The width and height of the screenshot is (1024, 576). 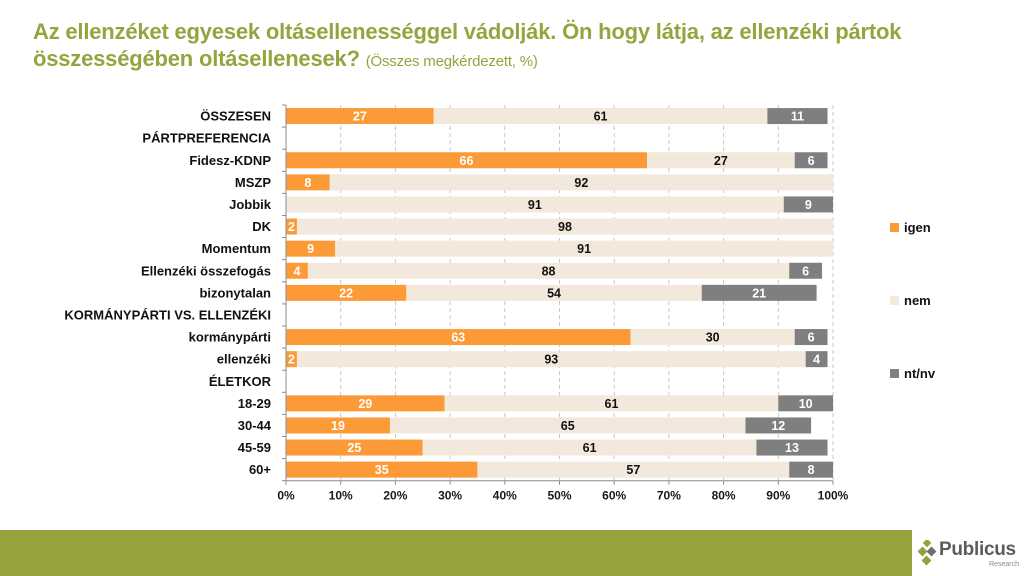 I want to click on category-label: 45-59, so click(x=254, y=447).